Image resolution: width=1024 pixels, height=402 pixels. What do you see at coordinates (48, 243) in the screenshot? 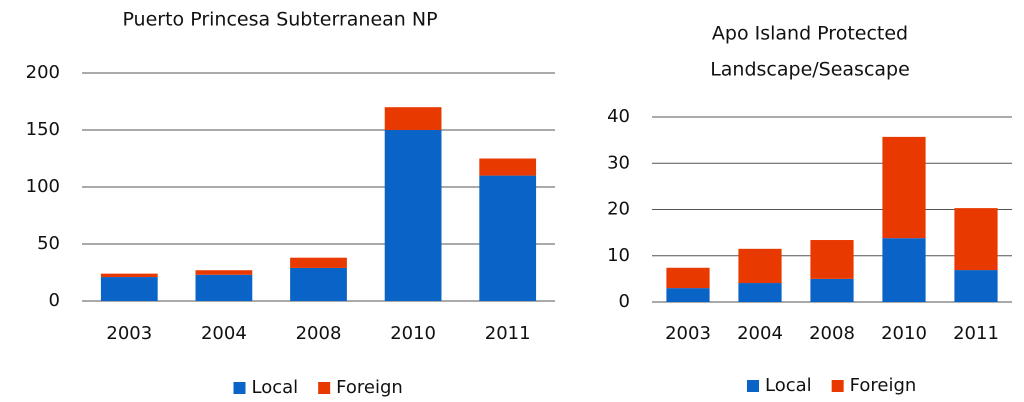
I see `y-tick-label: 50` at bounding box center [48, 243].